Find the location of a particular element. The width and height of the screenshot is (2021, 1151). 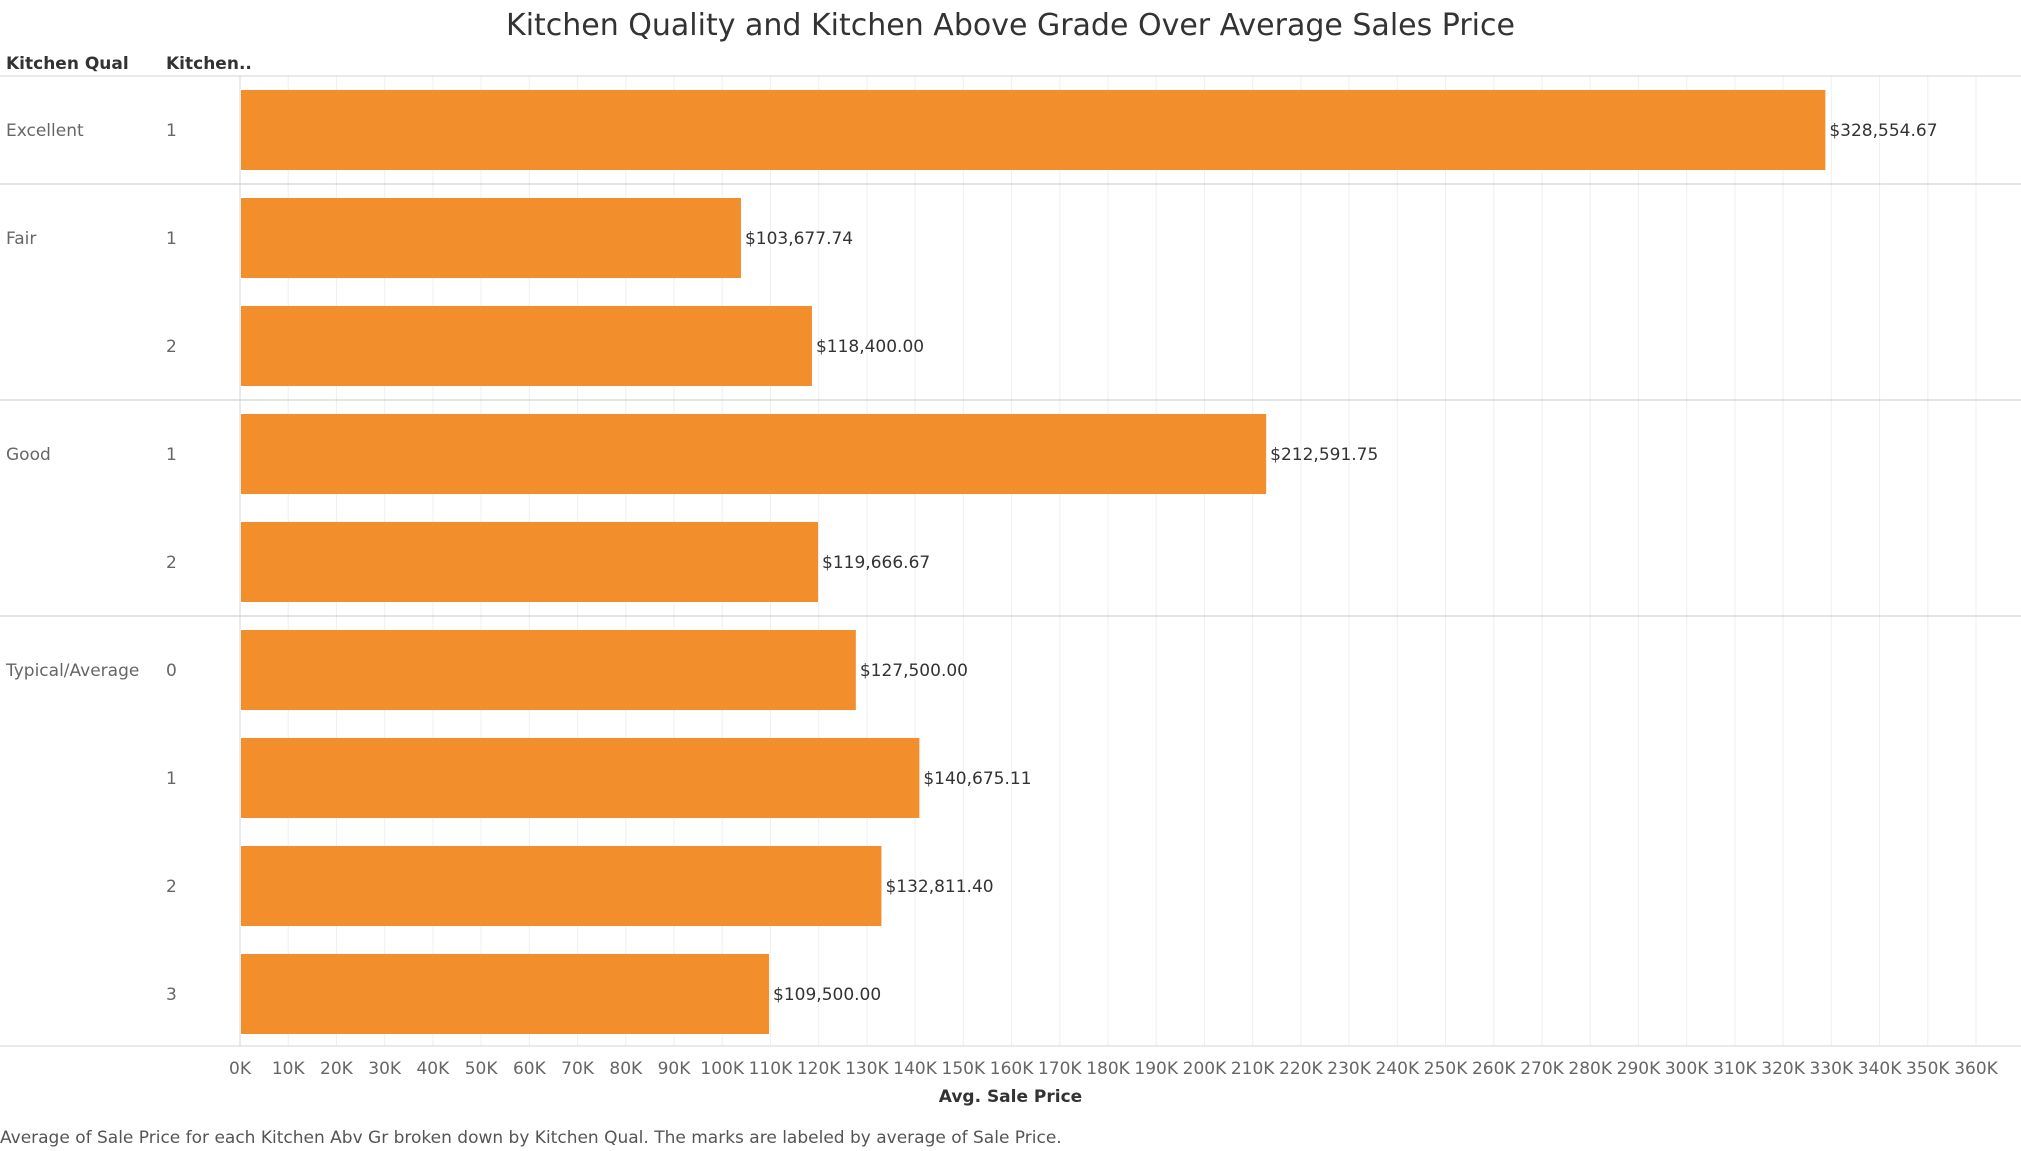

kitchen-qual-label: Typical/Average is located at coordinates (72, 671).